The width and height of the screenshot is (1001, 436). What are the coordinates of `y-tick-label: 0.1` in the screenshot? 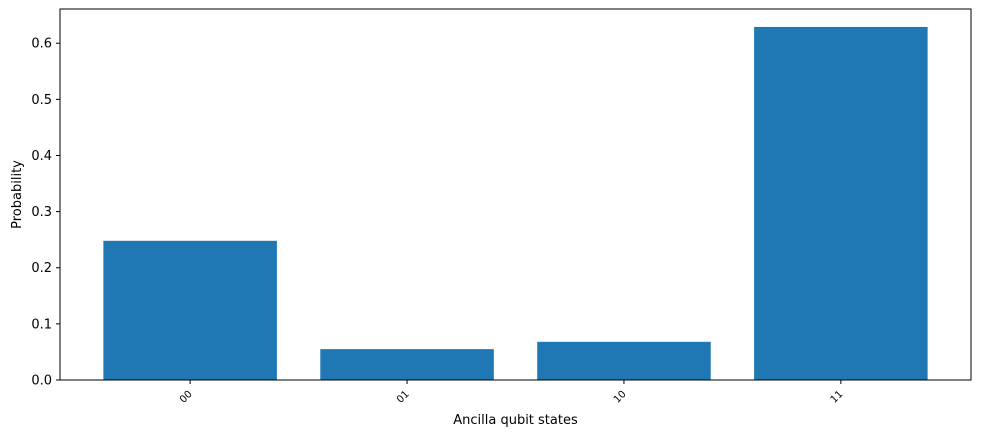 It's located at (41, 324).